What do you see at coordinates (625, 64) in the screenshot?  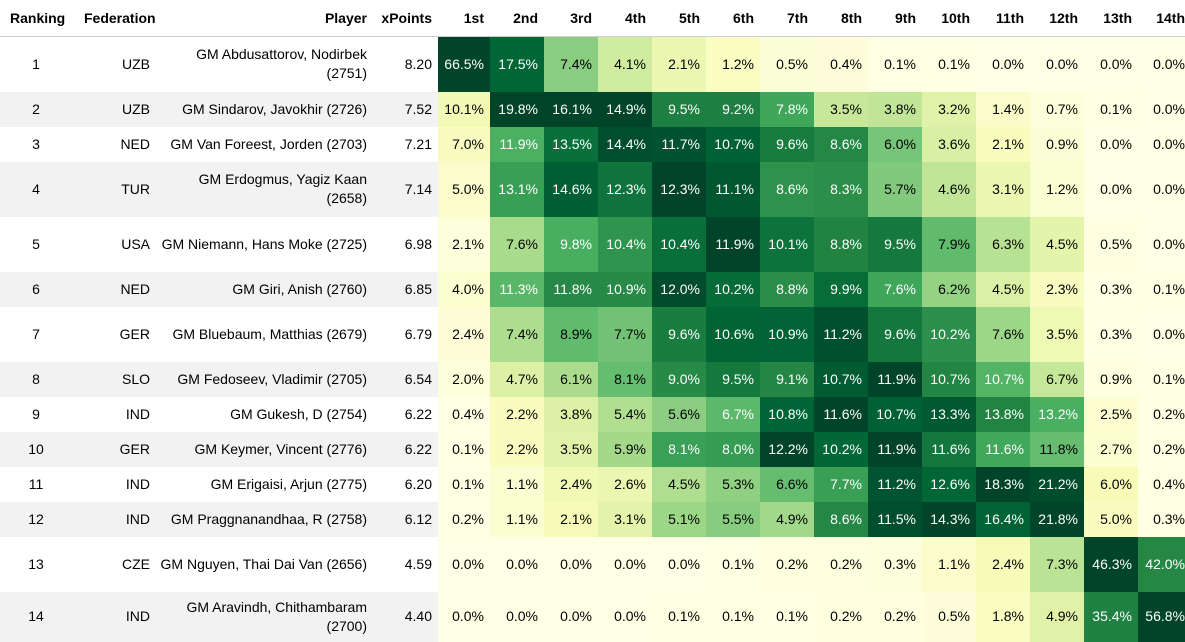 I see `probability-cell: 4.1%` at bounding box center [625, 64].